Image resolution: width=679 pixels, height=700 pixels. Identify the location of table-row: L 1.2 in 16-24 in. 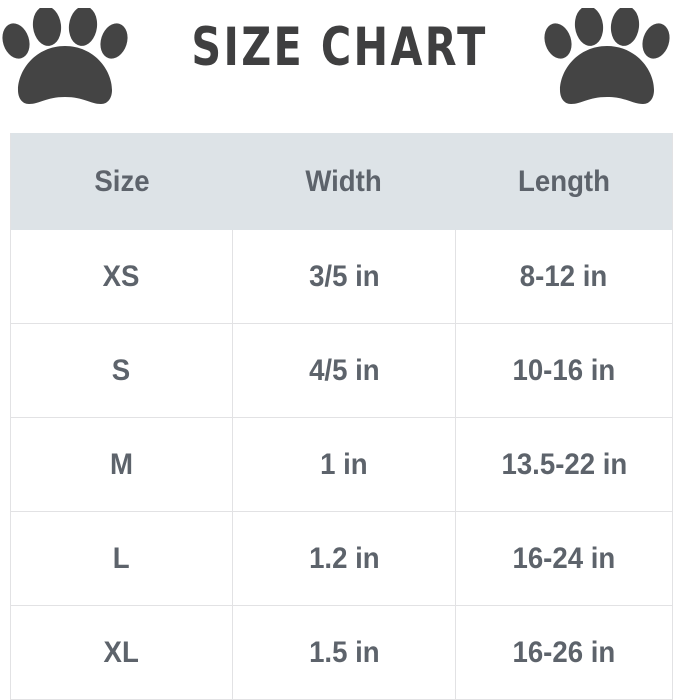
(341, 558).